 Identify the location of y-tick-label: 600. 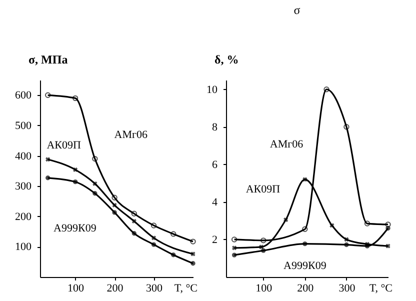
(23, 96).